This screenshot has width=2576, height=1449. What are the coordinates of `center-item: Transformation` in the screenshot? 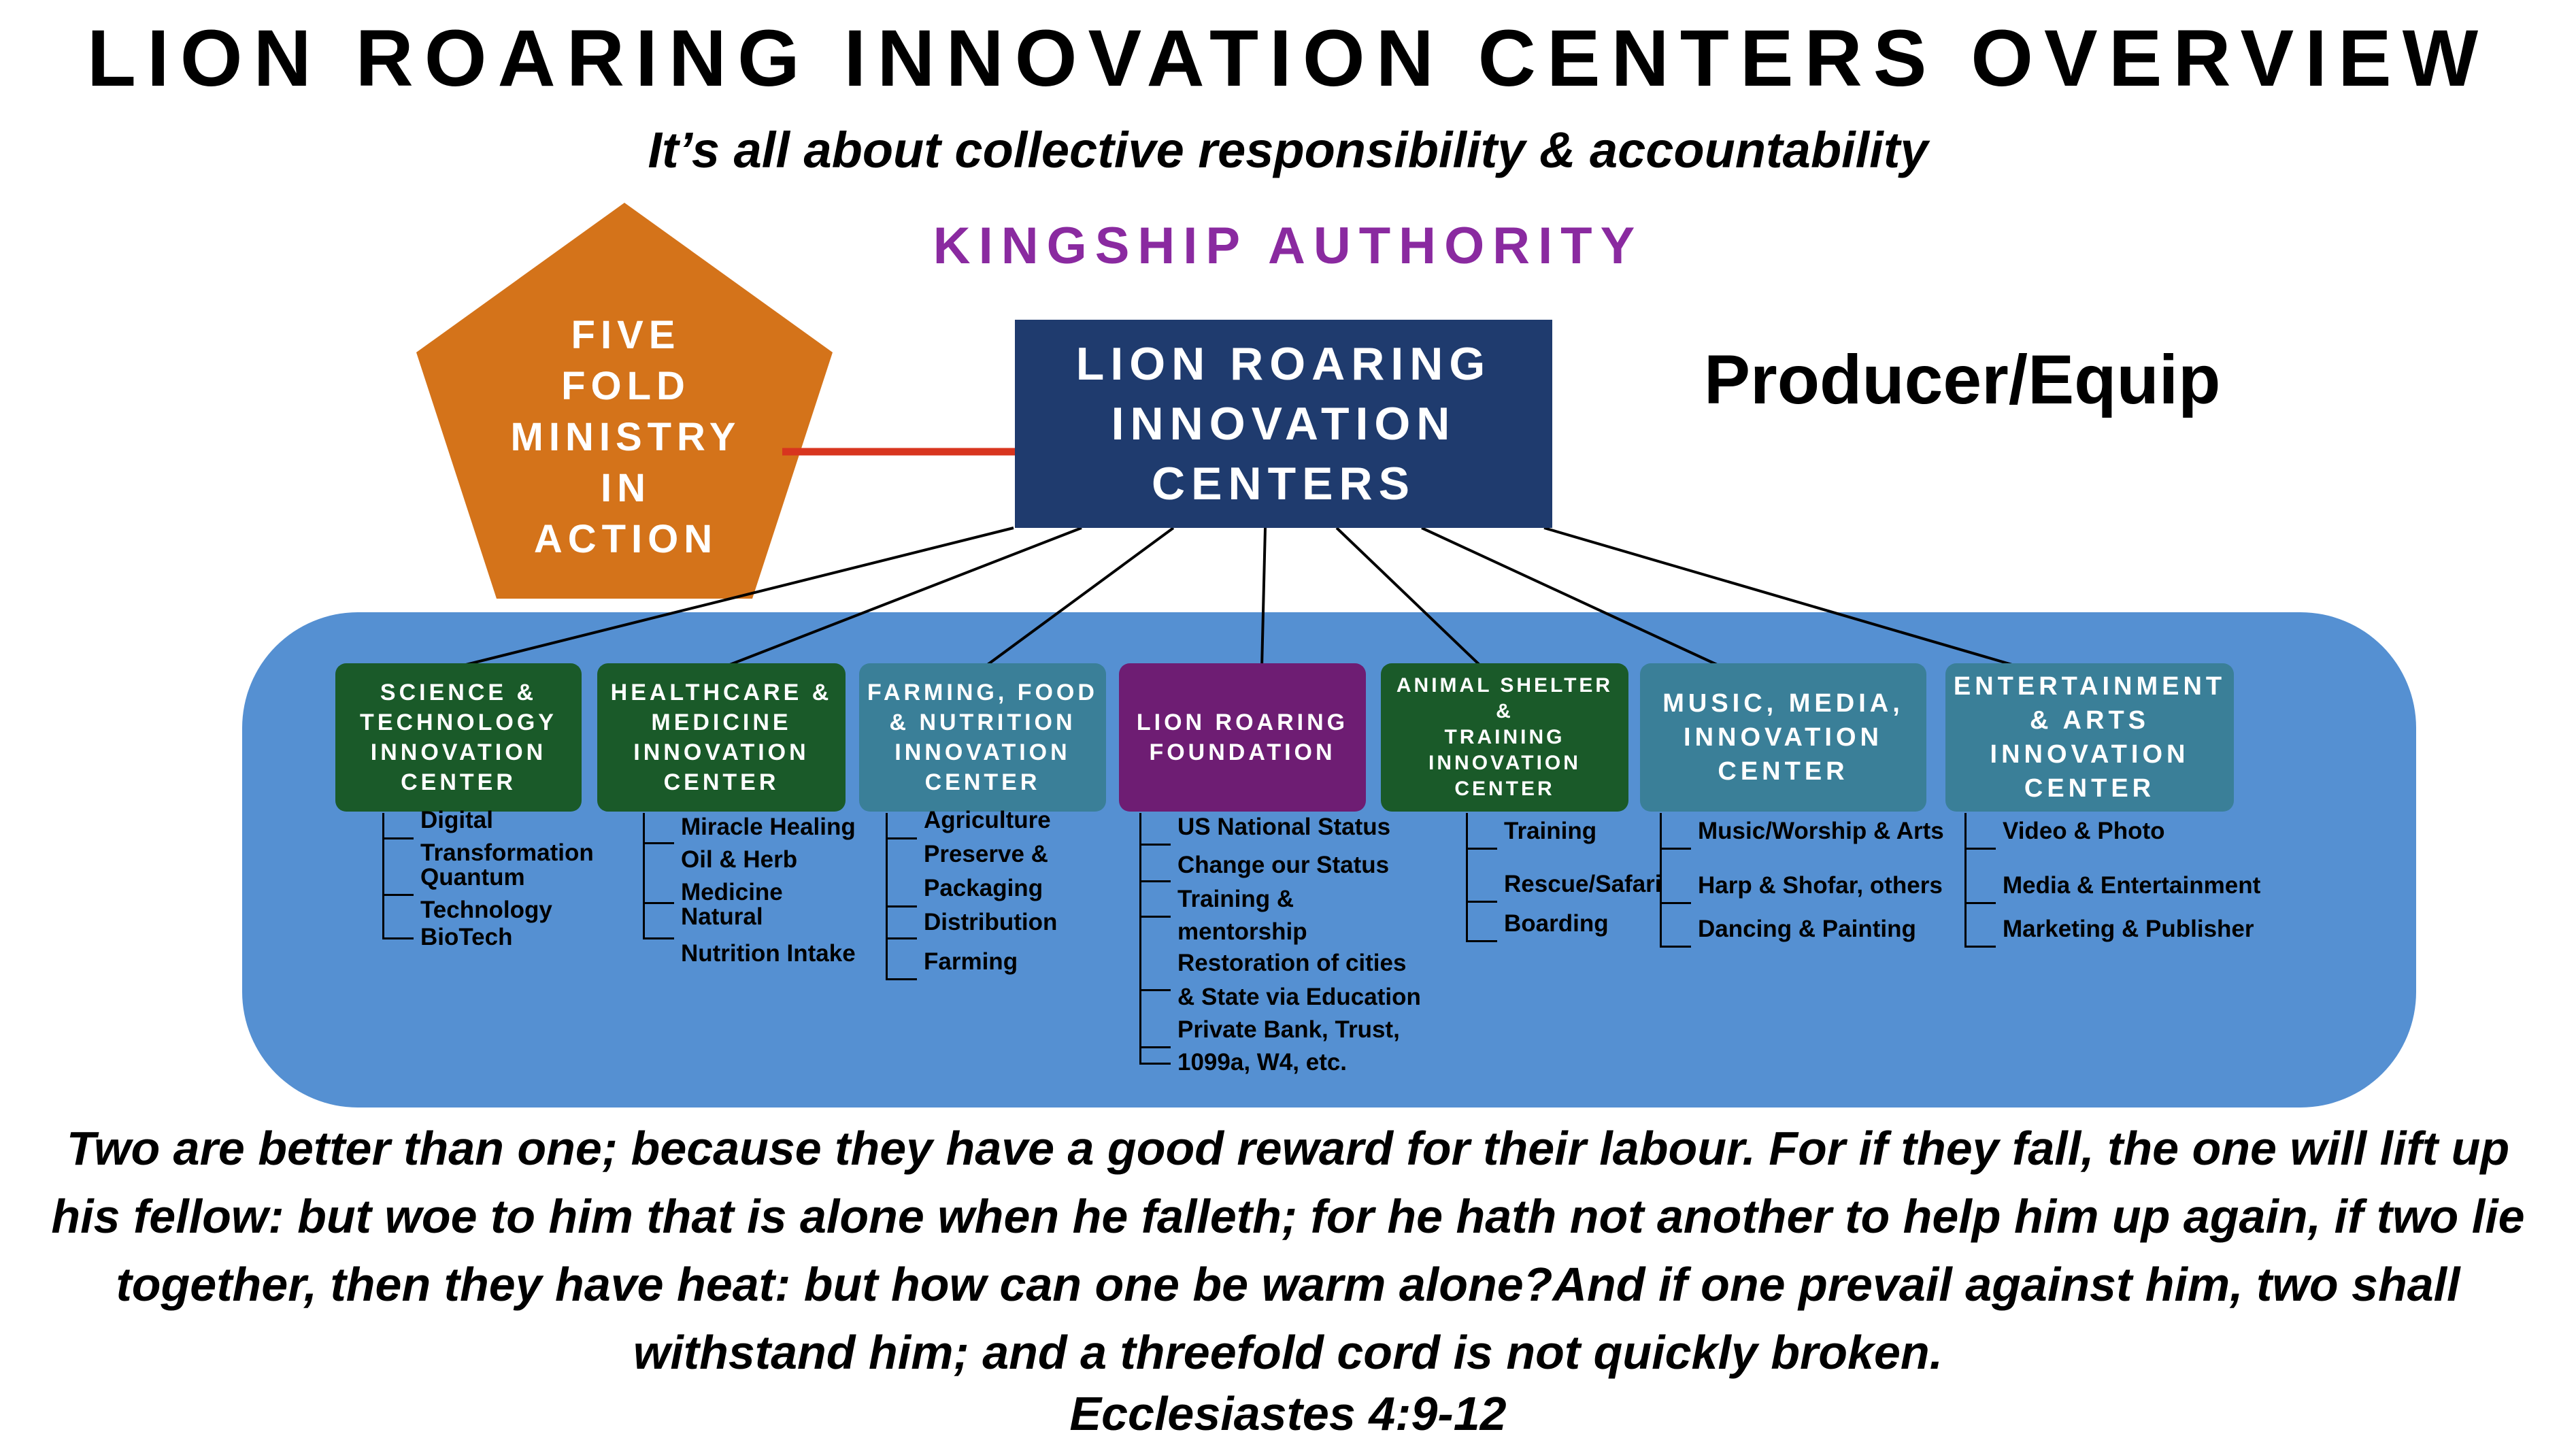 It's located at (507, 852).